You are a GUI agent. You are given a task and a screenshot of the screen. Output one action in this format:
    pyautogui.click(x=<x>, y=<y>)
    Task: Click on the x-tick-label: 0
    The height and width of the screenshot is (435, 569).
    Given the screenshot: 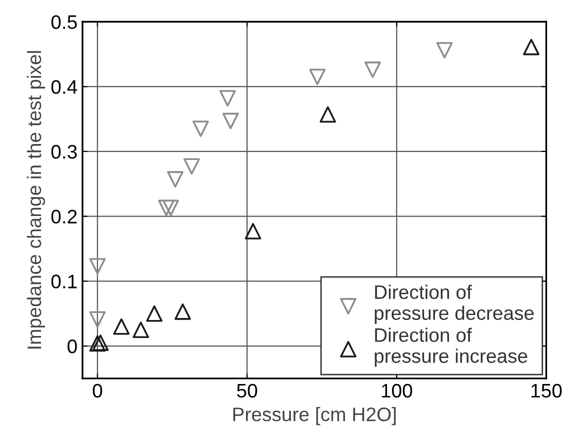 What is the action you would take?
    pyautogui.click(x=97, y=391)
    